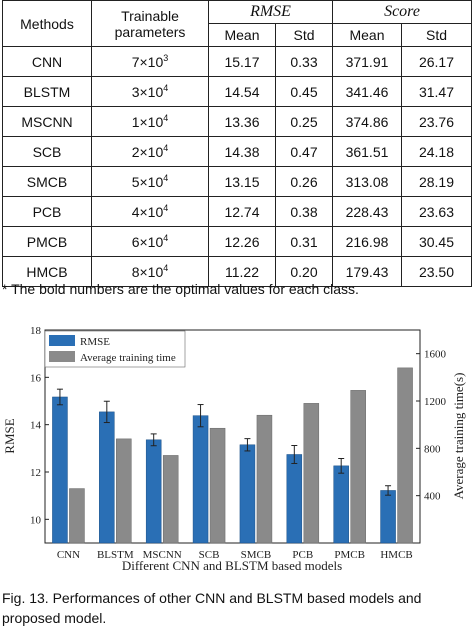  Describe the element at coordinates (367, 241) in the screenshot. I see `cell-score-mean: 216.98` at that location.